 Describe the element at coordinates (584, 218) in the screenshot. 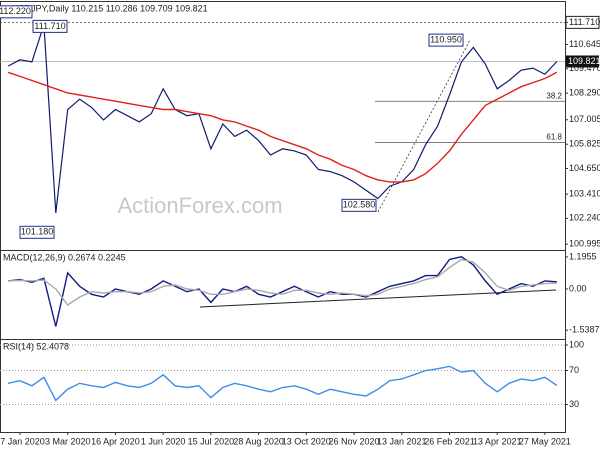

I see `y-tick-label: 102.240` at that location.